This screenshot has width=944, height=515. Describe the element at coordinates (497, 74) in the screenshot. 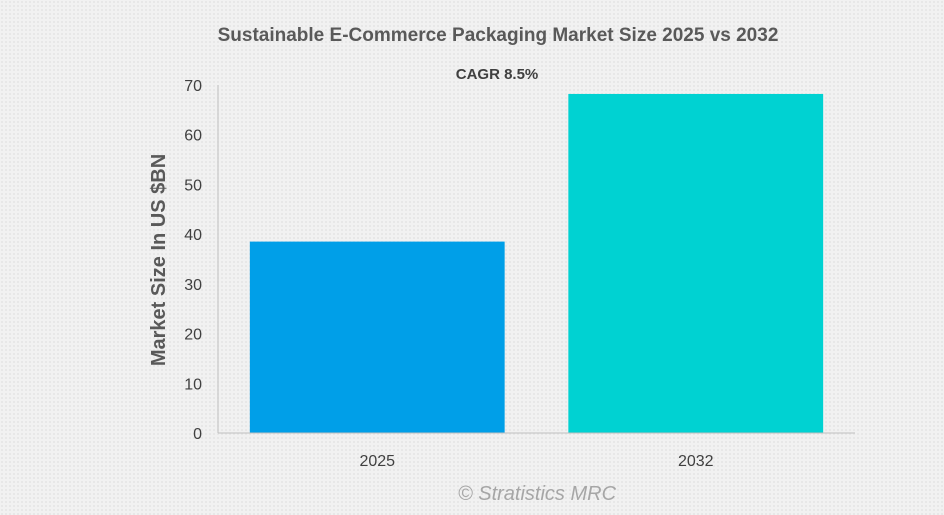

I see `cagr-annotation: CAGR 8.5%` at that location.